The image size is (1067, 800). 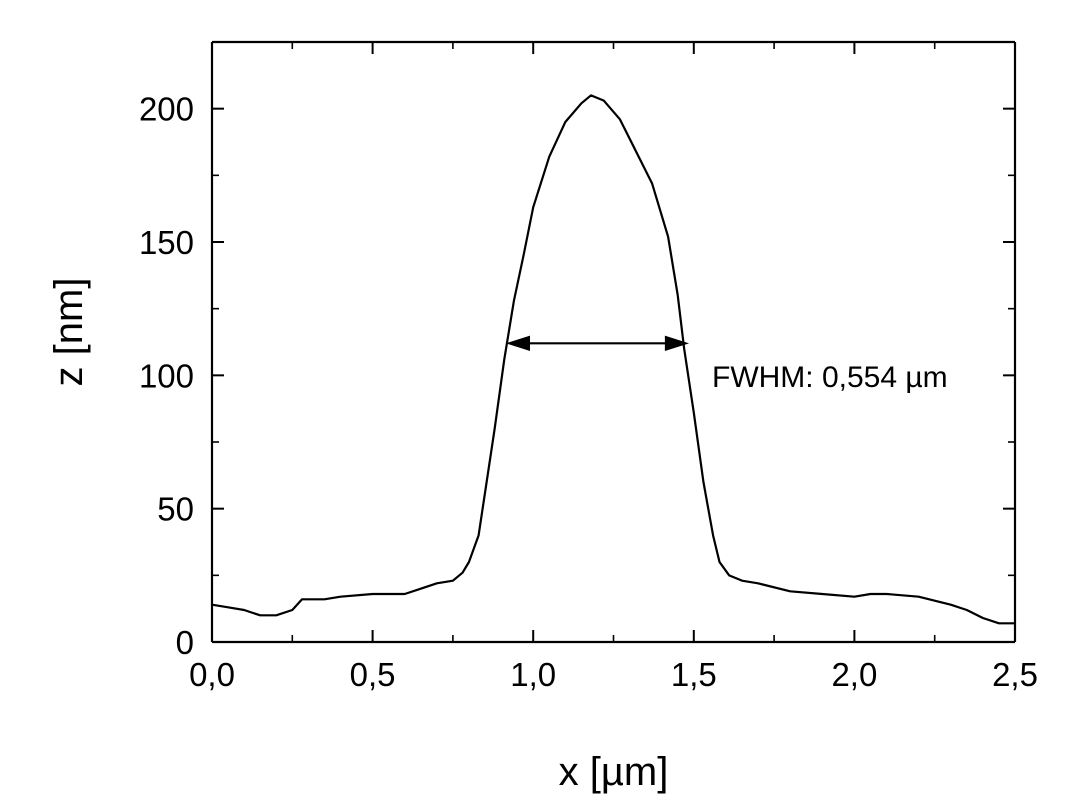 What do you see at coordinates (69, 332) in the screenshot?
I see `y-axis-label: z [nm]` at bounding box center [69, 332].